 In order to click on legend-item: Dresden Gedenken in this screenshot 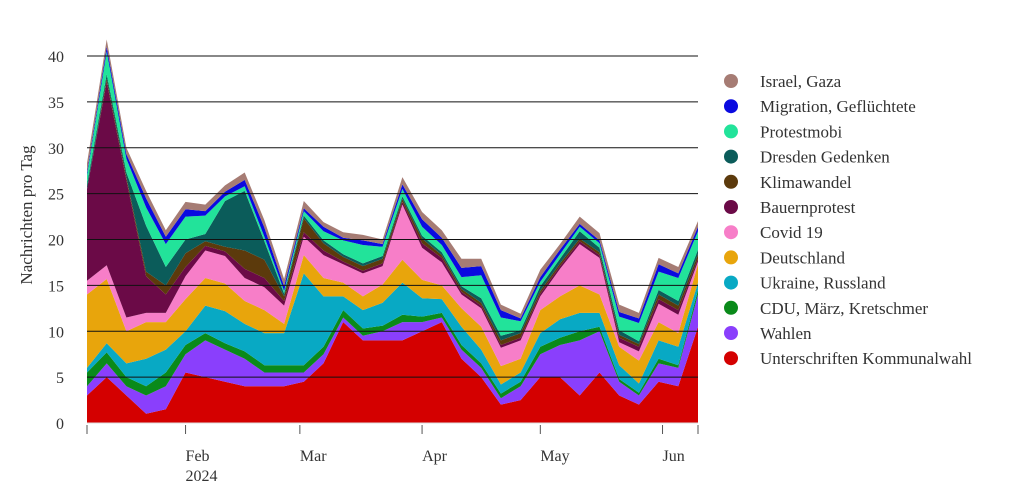, I will do `click(807, 157)`.